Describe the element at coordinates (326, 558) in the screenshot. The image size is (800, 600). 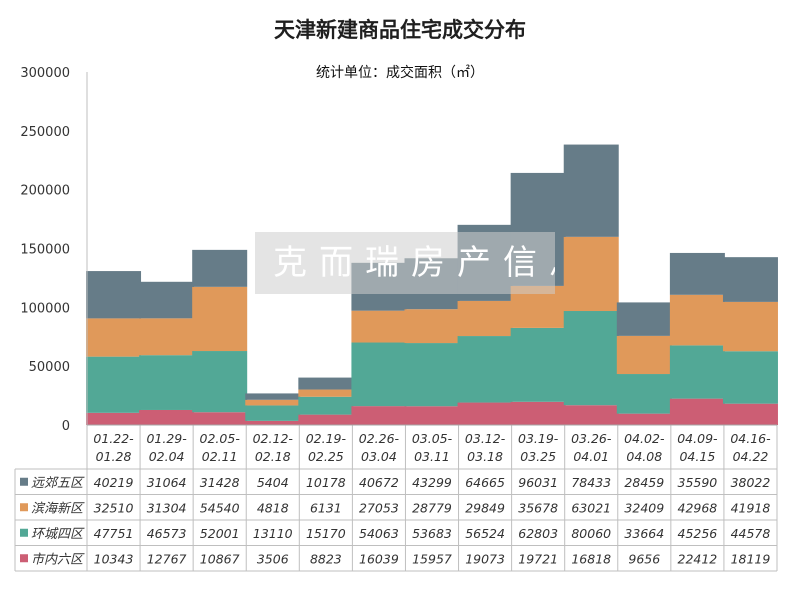
I see `data-value-label: 8823` at that location.